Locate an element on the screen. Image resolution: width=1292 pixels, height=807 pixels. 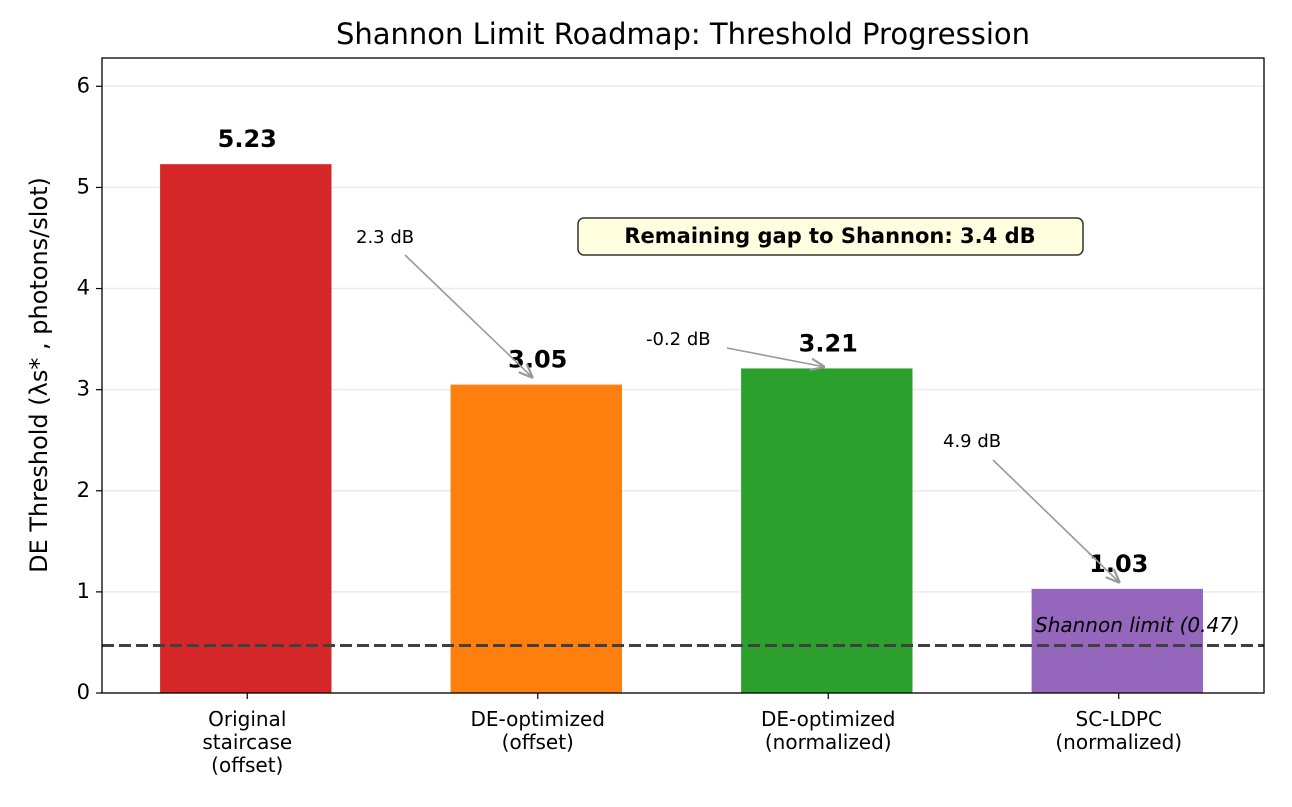
y-axis-label: DE Threshold (λs* , photons/slot) is located at coordinates (39, 375).